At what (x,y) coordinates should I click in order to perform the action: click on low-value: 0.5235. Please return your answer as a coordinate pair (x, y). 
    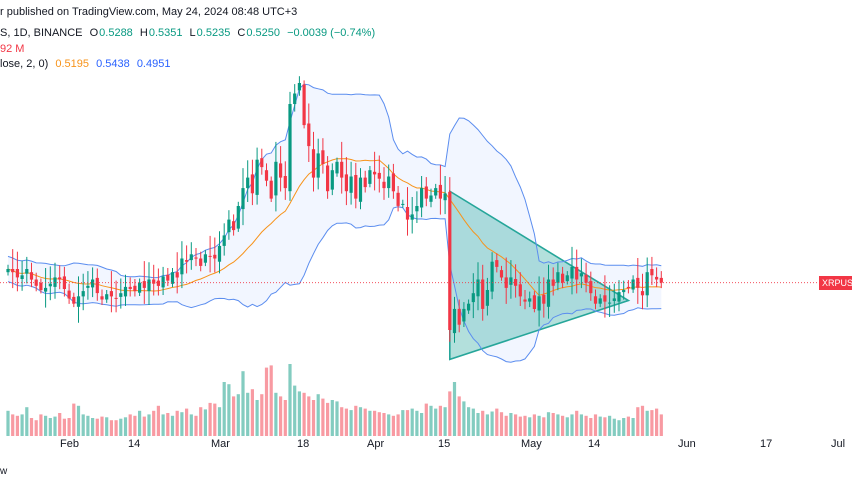
    Looking at the image, I should click on (213, 33).